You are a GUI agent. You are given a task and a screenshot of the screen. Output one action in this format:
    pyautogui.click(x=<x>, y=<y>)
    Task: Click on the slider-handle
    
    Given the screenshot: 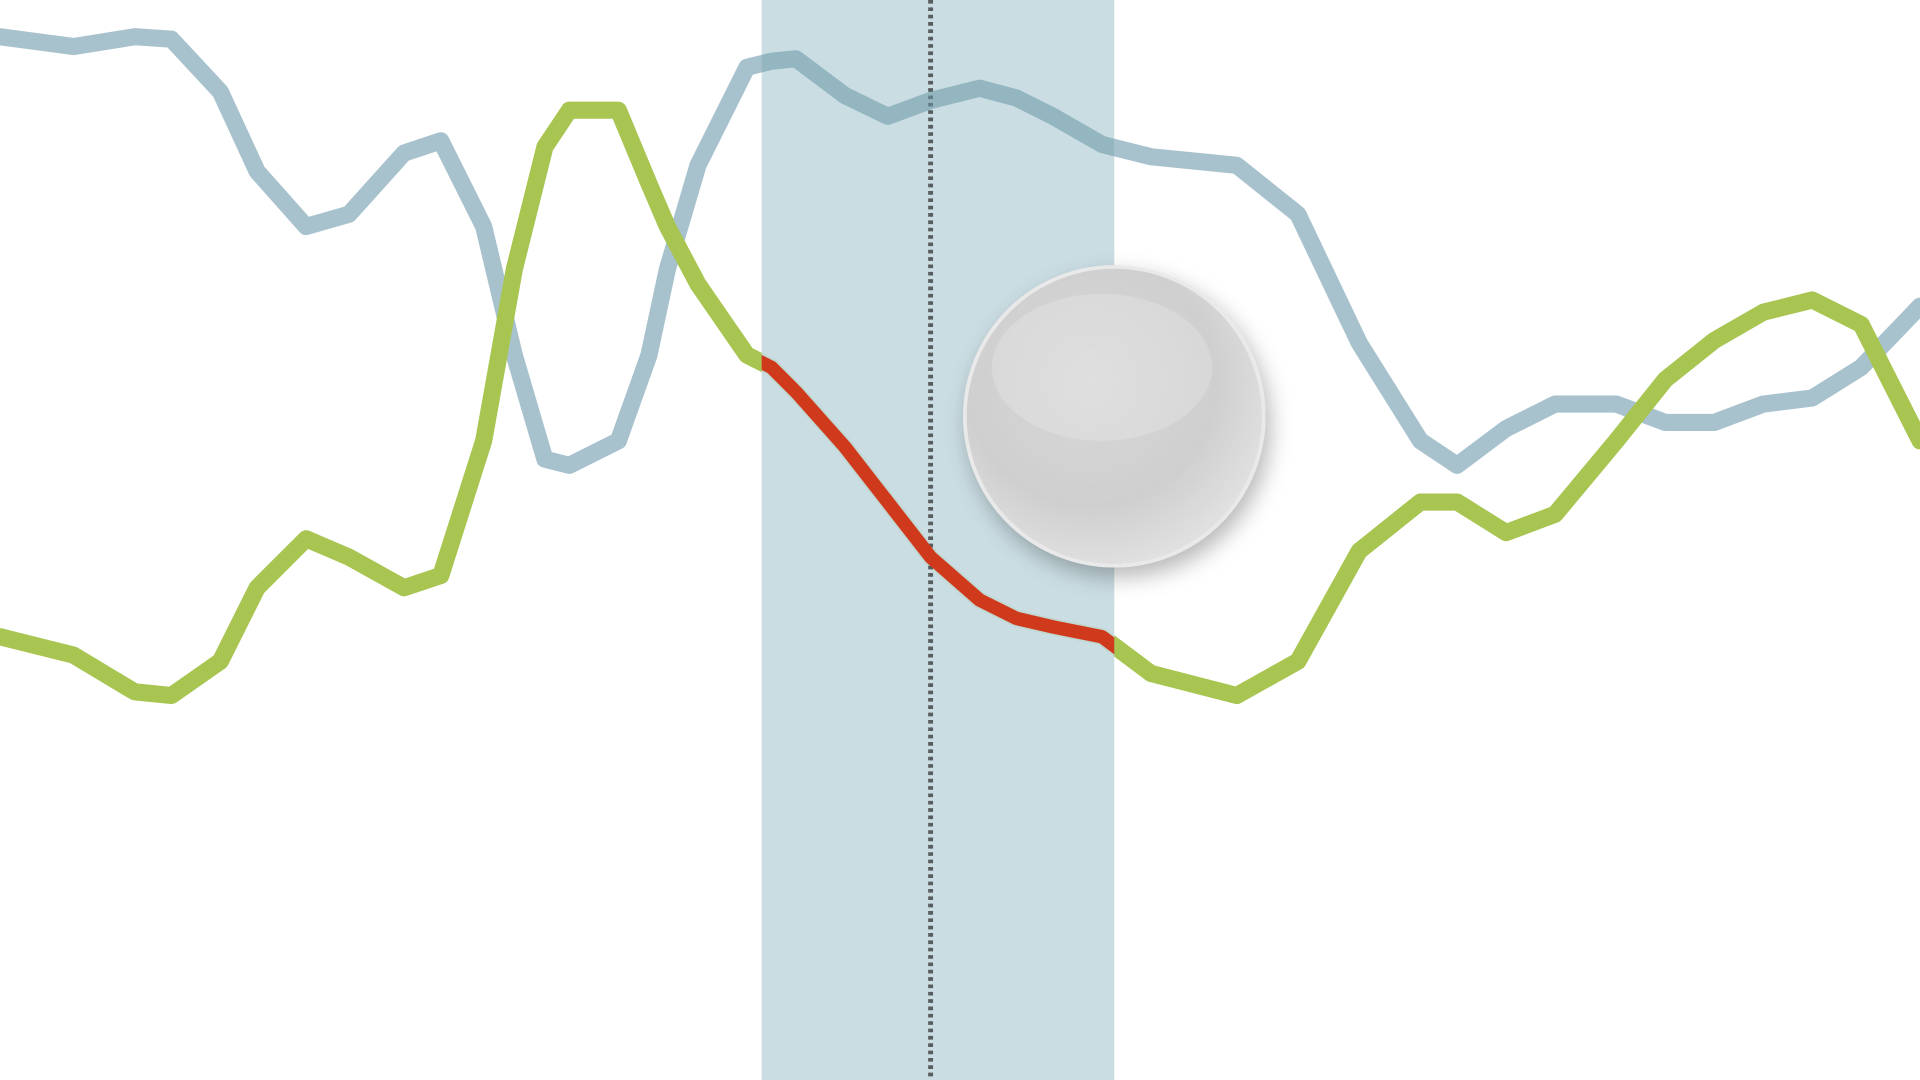 What is the action you would take?
    pyautogui.click(x=1114, y=416)
    